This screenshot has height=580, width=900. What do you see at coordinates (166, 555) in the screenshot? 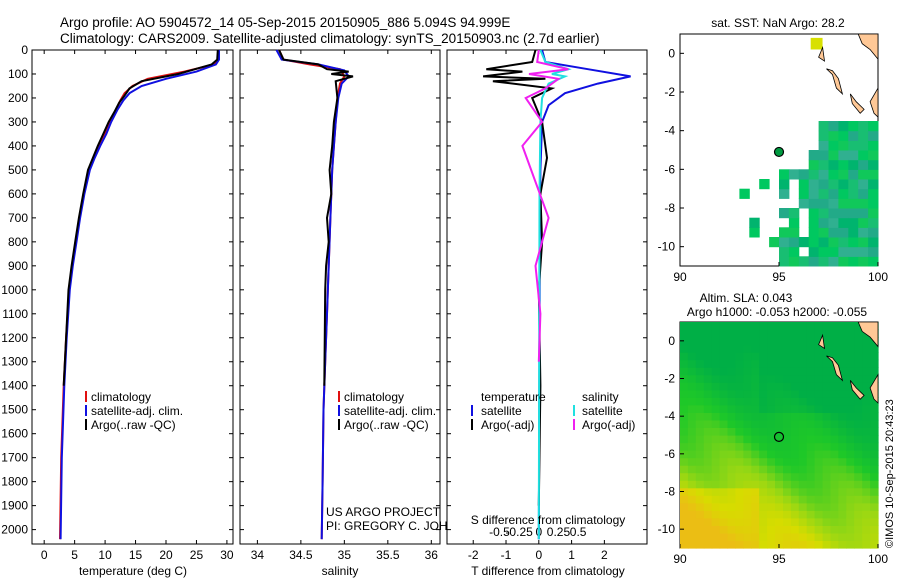
I see `temperature-xtick-label: 20` at bounding box center [166, 555].